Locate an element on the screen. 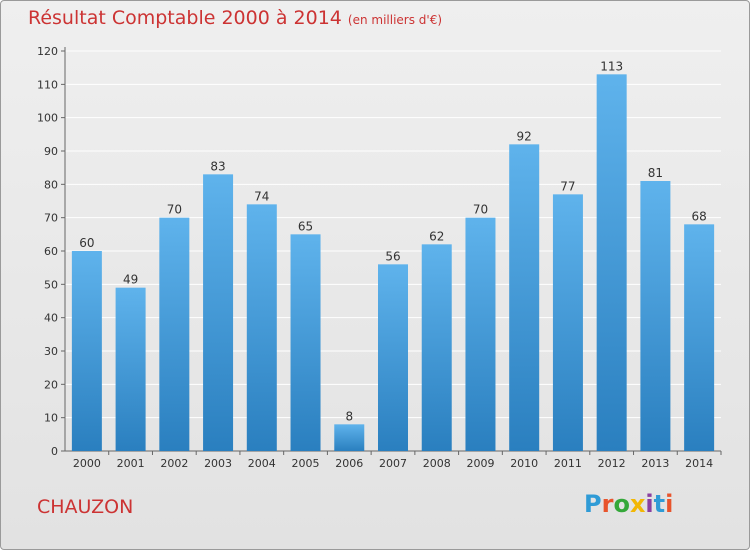 This screenshot has width=750, height=550. data-label: 77 is located at coordinates (567, 186).